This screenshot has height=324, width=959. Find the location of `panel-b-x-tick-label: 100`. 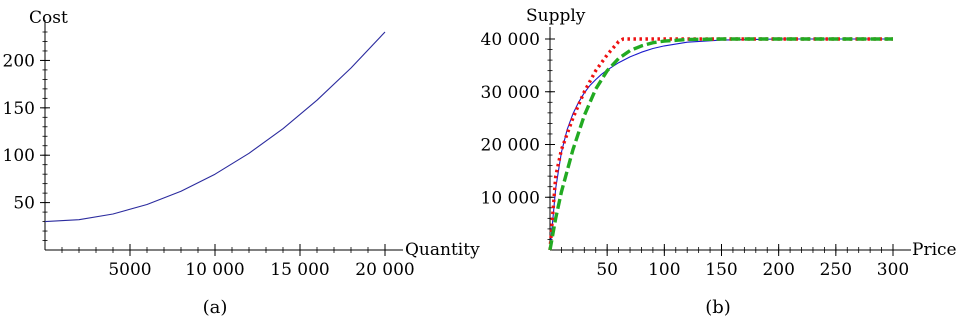

panel-b-x-tick-label: 100 is located at coordinates (664, 270).